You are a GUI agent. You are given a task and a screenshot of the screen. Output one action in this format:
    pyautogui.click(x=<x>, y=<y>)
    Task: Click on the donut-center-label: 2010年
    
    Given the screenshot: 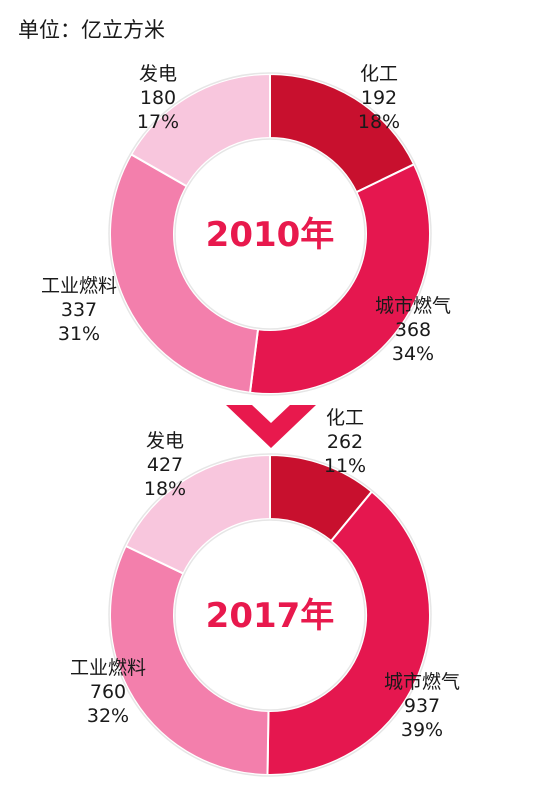 What is the action you would take?
    pyautogui.click(x=270, y=235)
    